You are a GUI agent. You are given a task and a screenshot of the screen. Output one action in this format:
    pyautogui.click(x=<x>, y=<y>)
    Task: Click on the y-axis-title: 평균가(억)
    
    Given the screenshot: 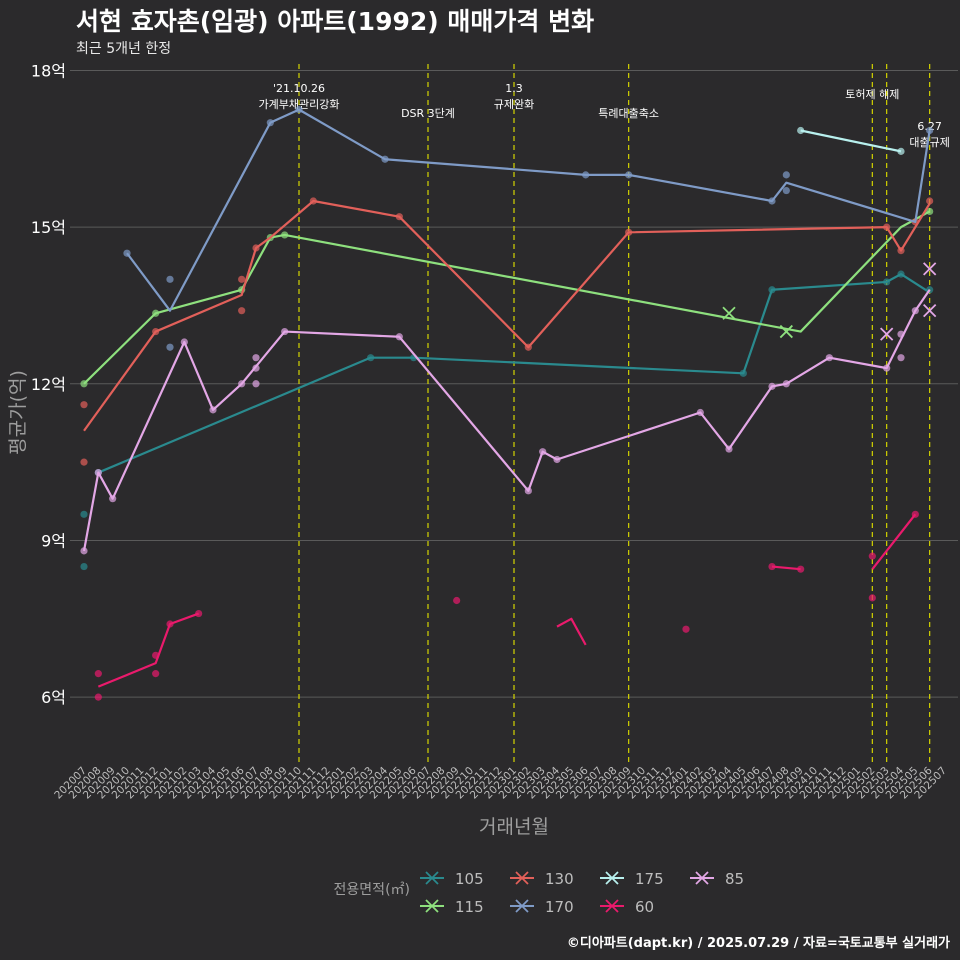 What is the action you would take?
    pyautogui.click(x=18, y=412)
    